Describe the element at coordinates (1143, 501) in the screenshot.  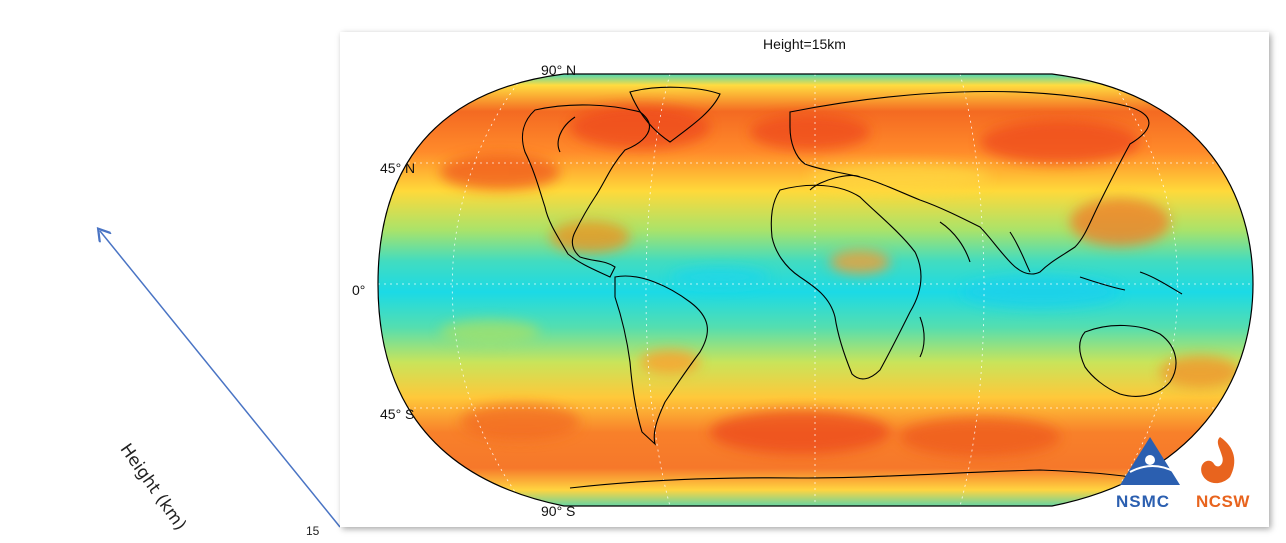
I see `nsmc-logo-text: NSMC` at that location.